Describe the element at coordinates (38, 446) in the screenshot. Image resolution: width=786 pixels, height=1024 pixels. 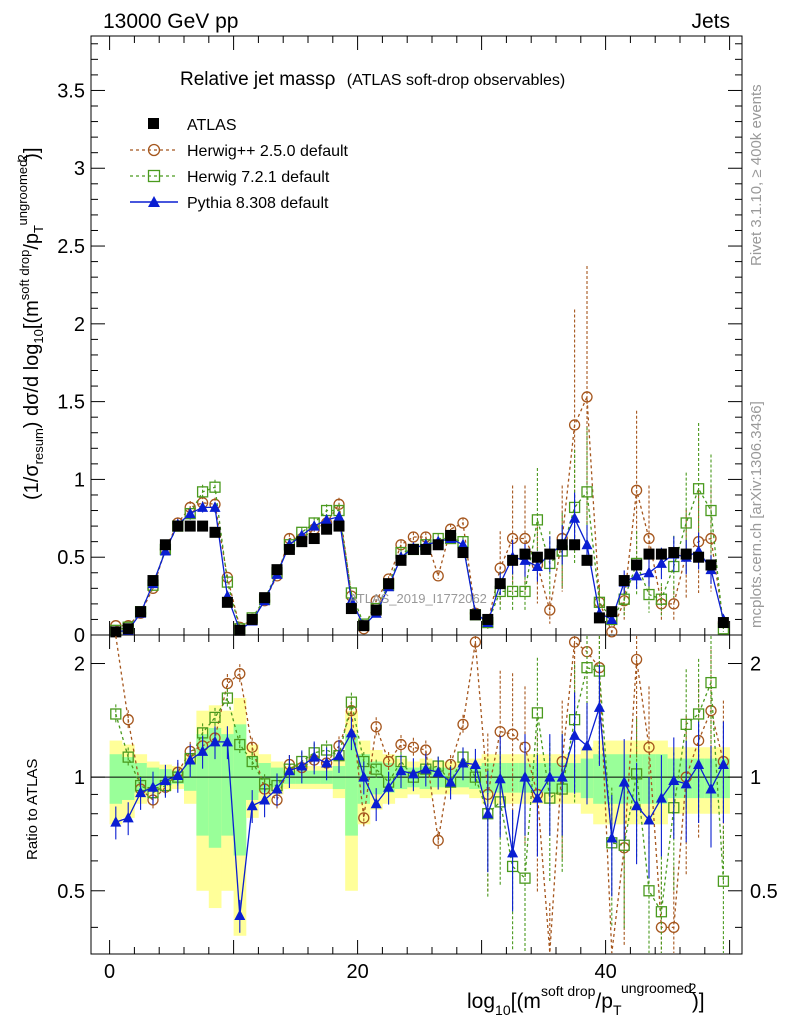
I see `y-label-sub-resum: resum` at that location.